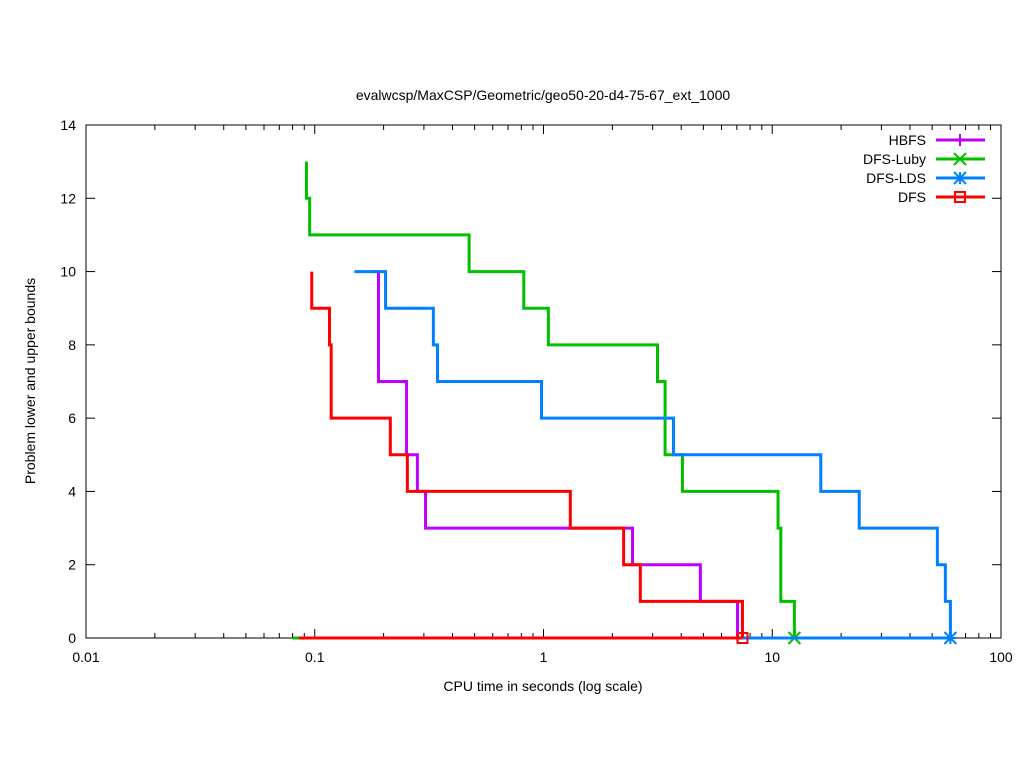 This screenshot has height=773, width=1024. I want to click on y-tick-label: 14, so click(68, 125).